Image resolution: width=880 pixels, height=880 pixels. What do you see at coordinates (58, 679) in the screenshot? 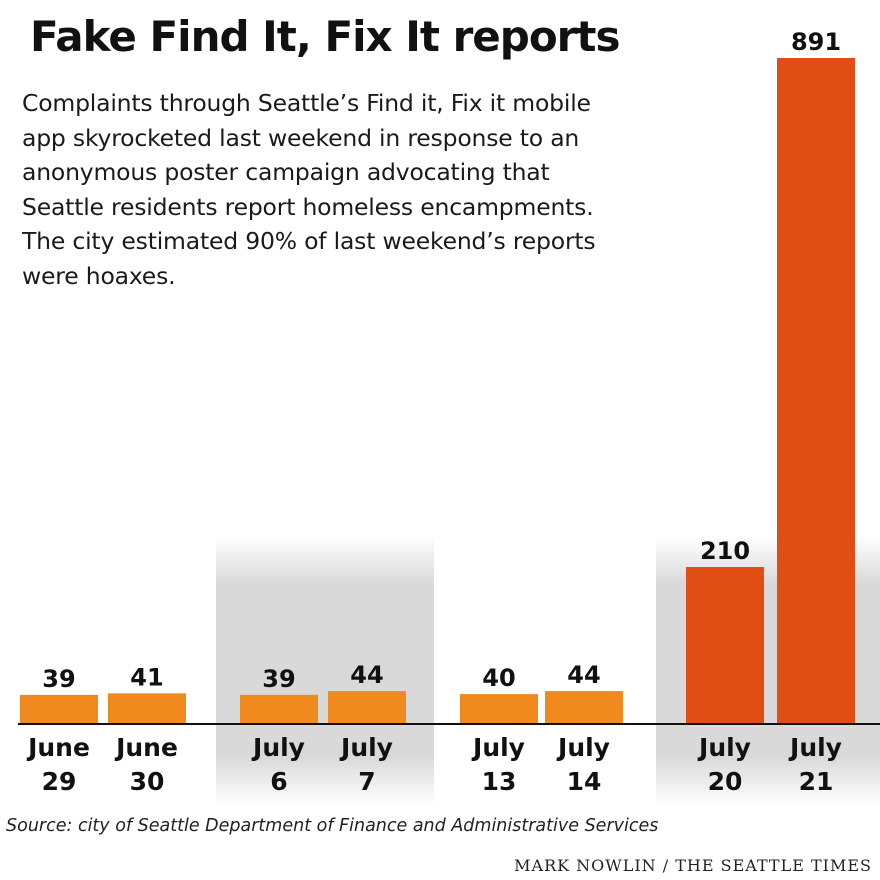
I see `value-label-1: 39` at bounding box center [58, 679].